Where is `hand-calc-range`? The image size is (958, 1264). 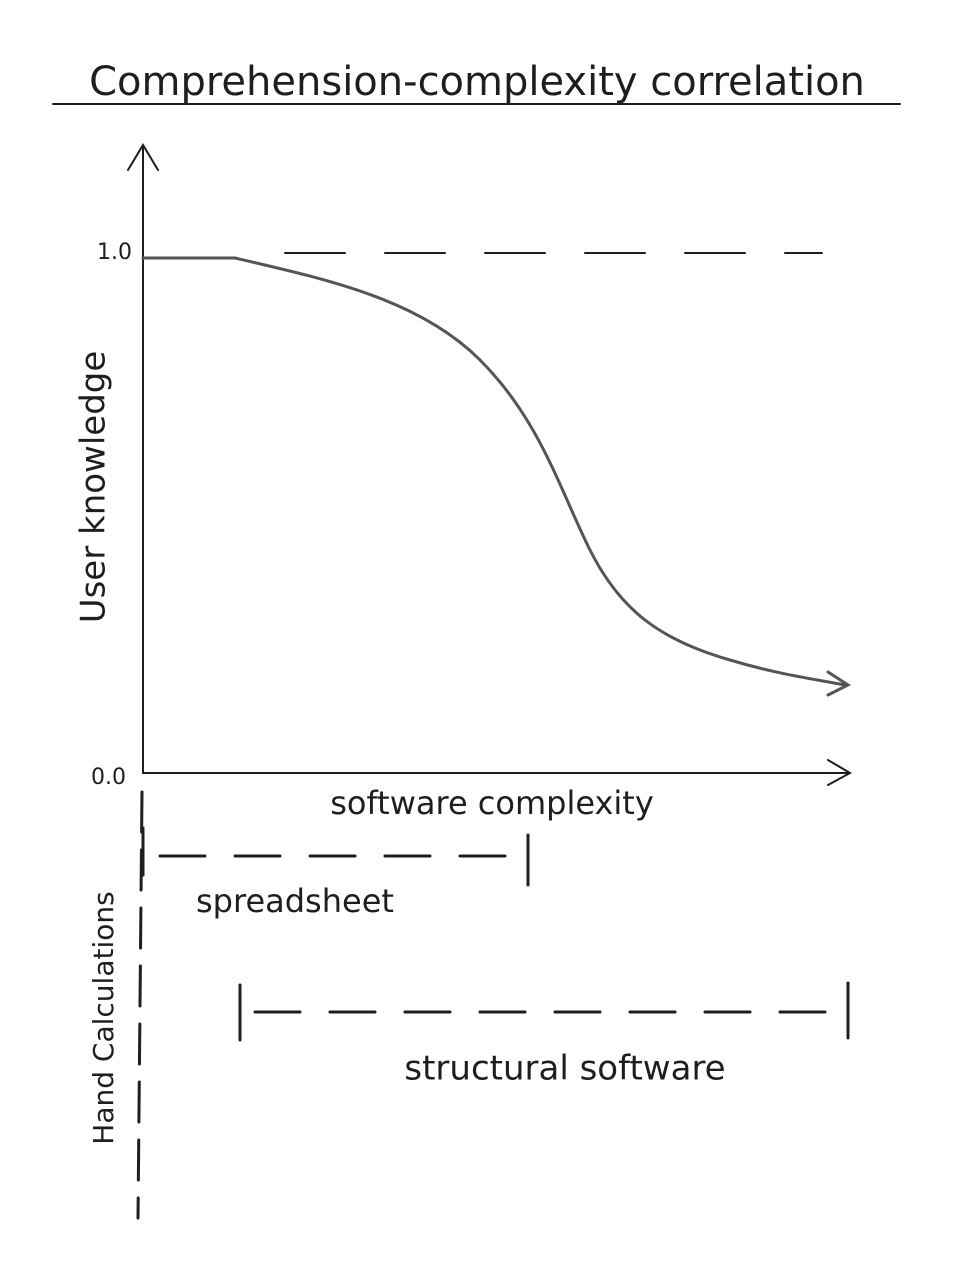
hand-calc-range is located at coordinates (140, 1005).